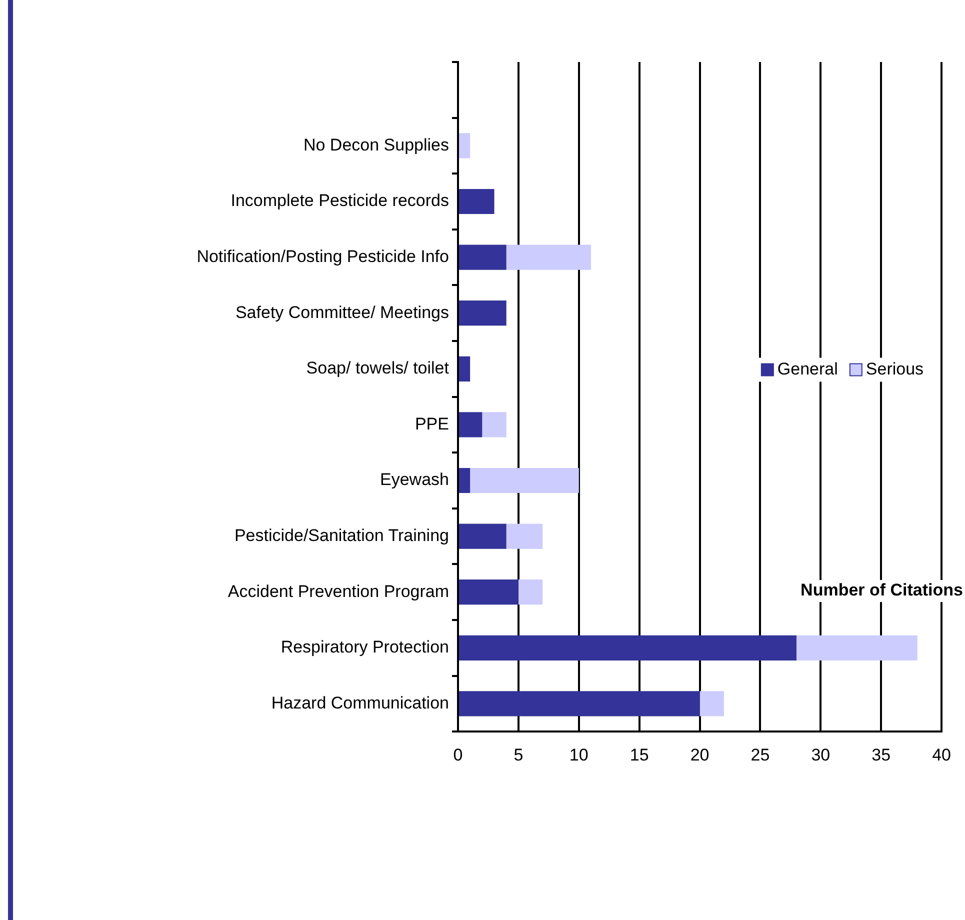  Describe the element at coordinates (342, 312) in the screenshot. I see `y-tick-label: Safety Committee/ Meetings` at that location.